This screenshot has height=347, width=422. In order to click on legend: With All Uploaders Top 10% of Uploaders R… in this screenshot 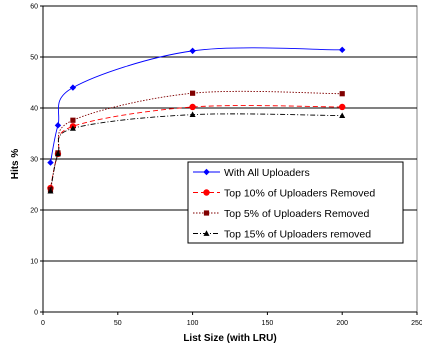, I will do `click(295, 202)`.